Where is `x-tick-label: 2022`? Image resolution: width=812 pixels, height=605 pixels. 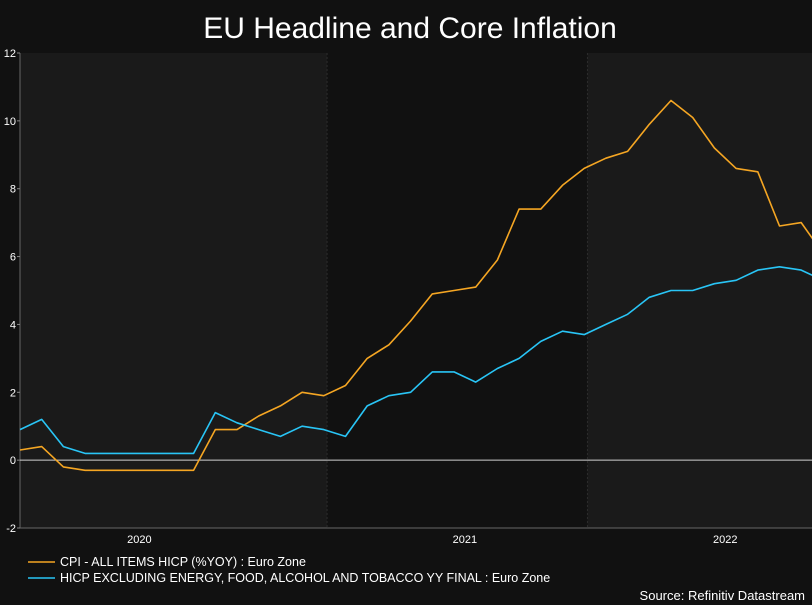
x-tick-label: 2022 is located at coordinates (725, 540).